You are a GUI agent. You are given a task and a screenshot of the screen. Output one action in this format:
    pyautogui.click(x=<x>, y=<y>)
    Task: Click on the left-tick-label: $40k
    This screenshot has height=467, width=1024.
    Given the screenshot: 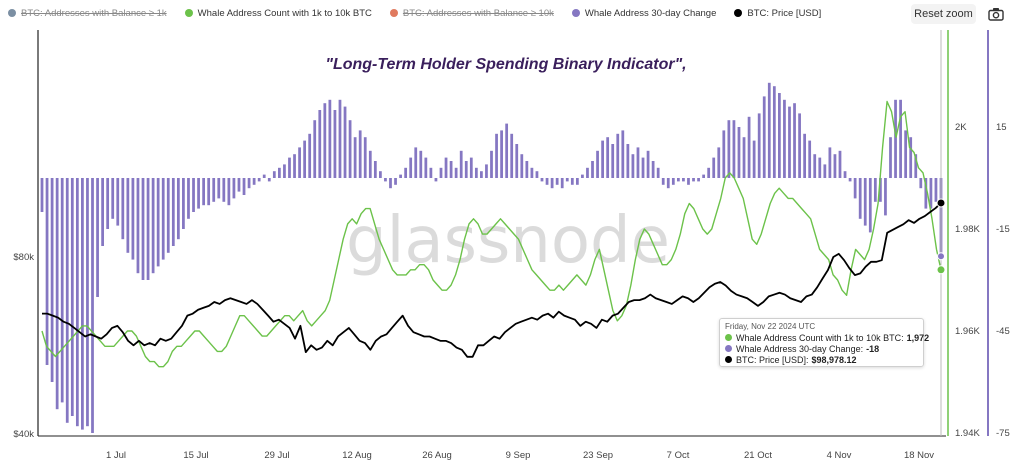 What is the action you would take?
    pyautogui.click(x=23, y=434)
    